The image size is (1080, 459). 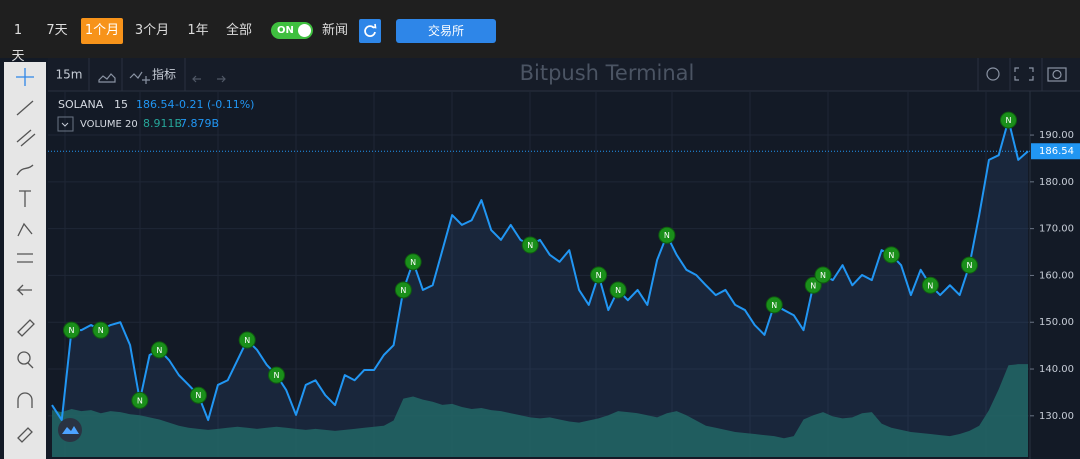 What do you see at coordinates (1056, 322) in the screenshot?
I see `y-tick-label: 150.00` at bounding box center [1056, 322].